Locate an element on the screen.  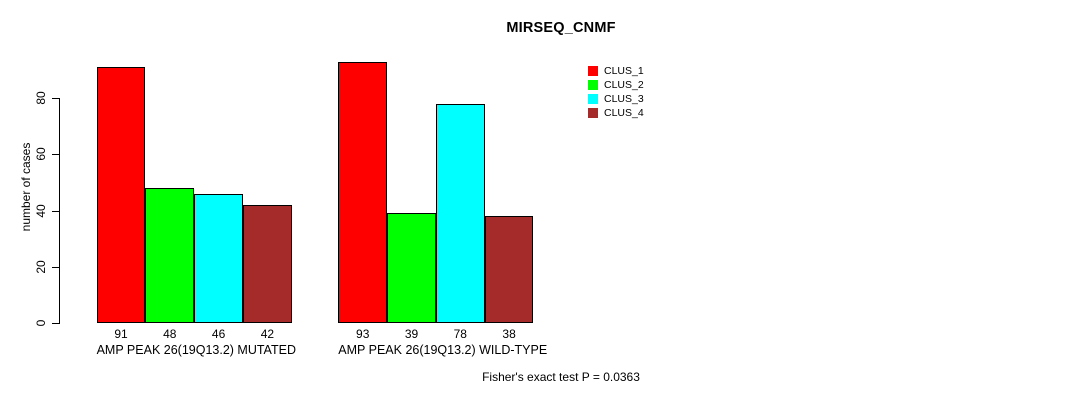
chart-title: MIRSEQ_CNMF is located at coordinates (561, 28).